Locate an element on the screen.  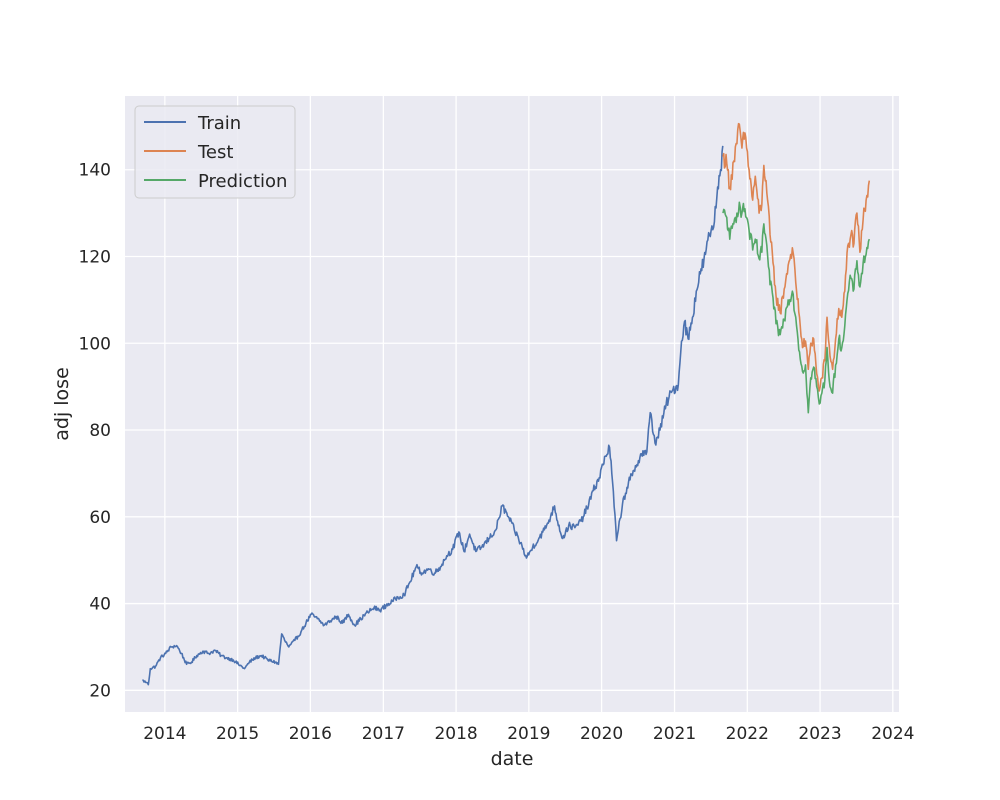
y-tick-label-60: 60 is located at coordinates (100, 518).